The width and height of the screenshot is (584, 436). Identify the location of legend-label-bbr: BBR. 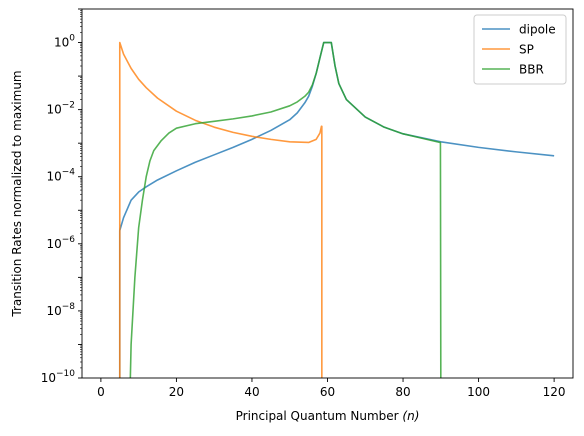
(531, 70).